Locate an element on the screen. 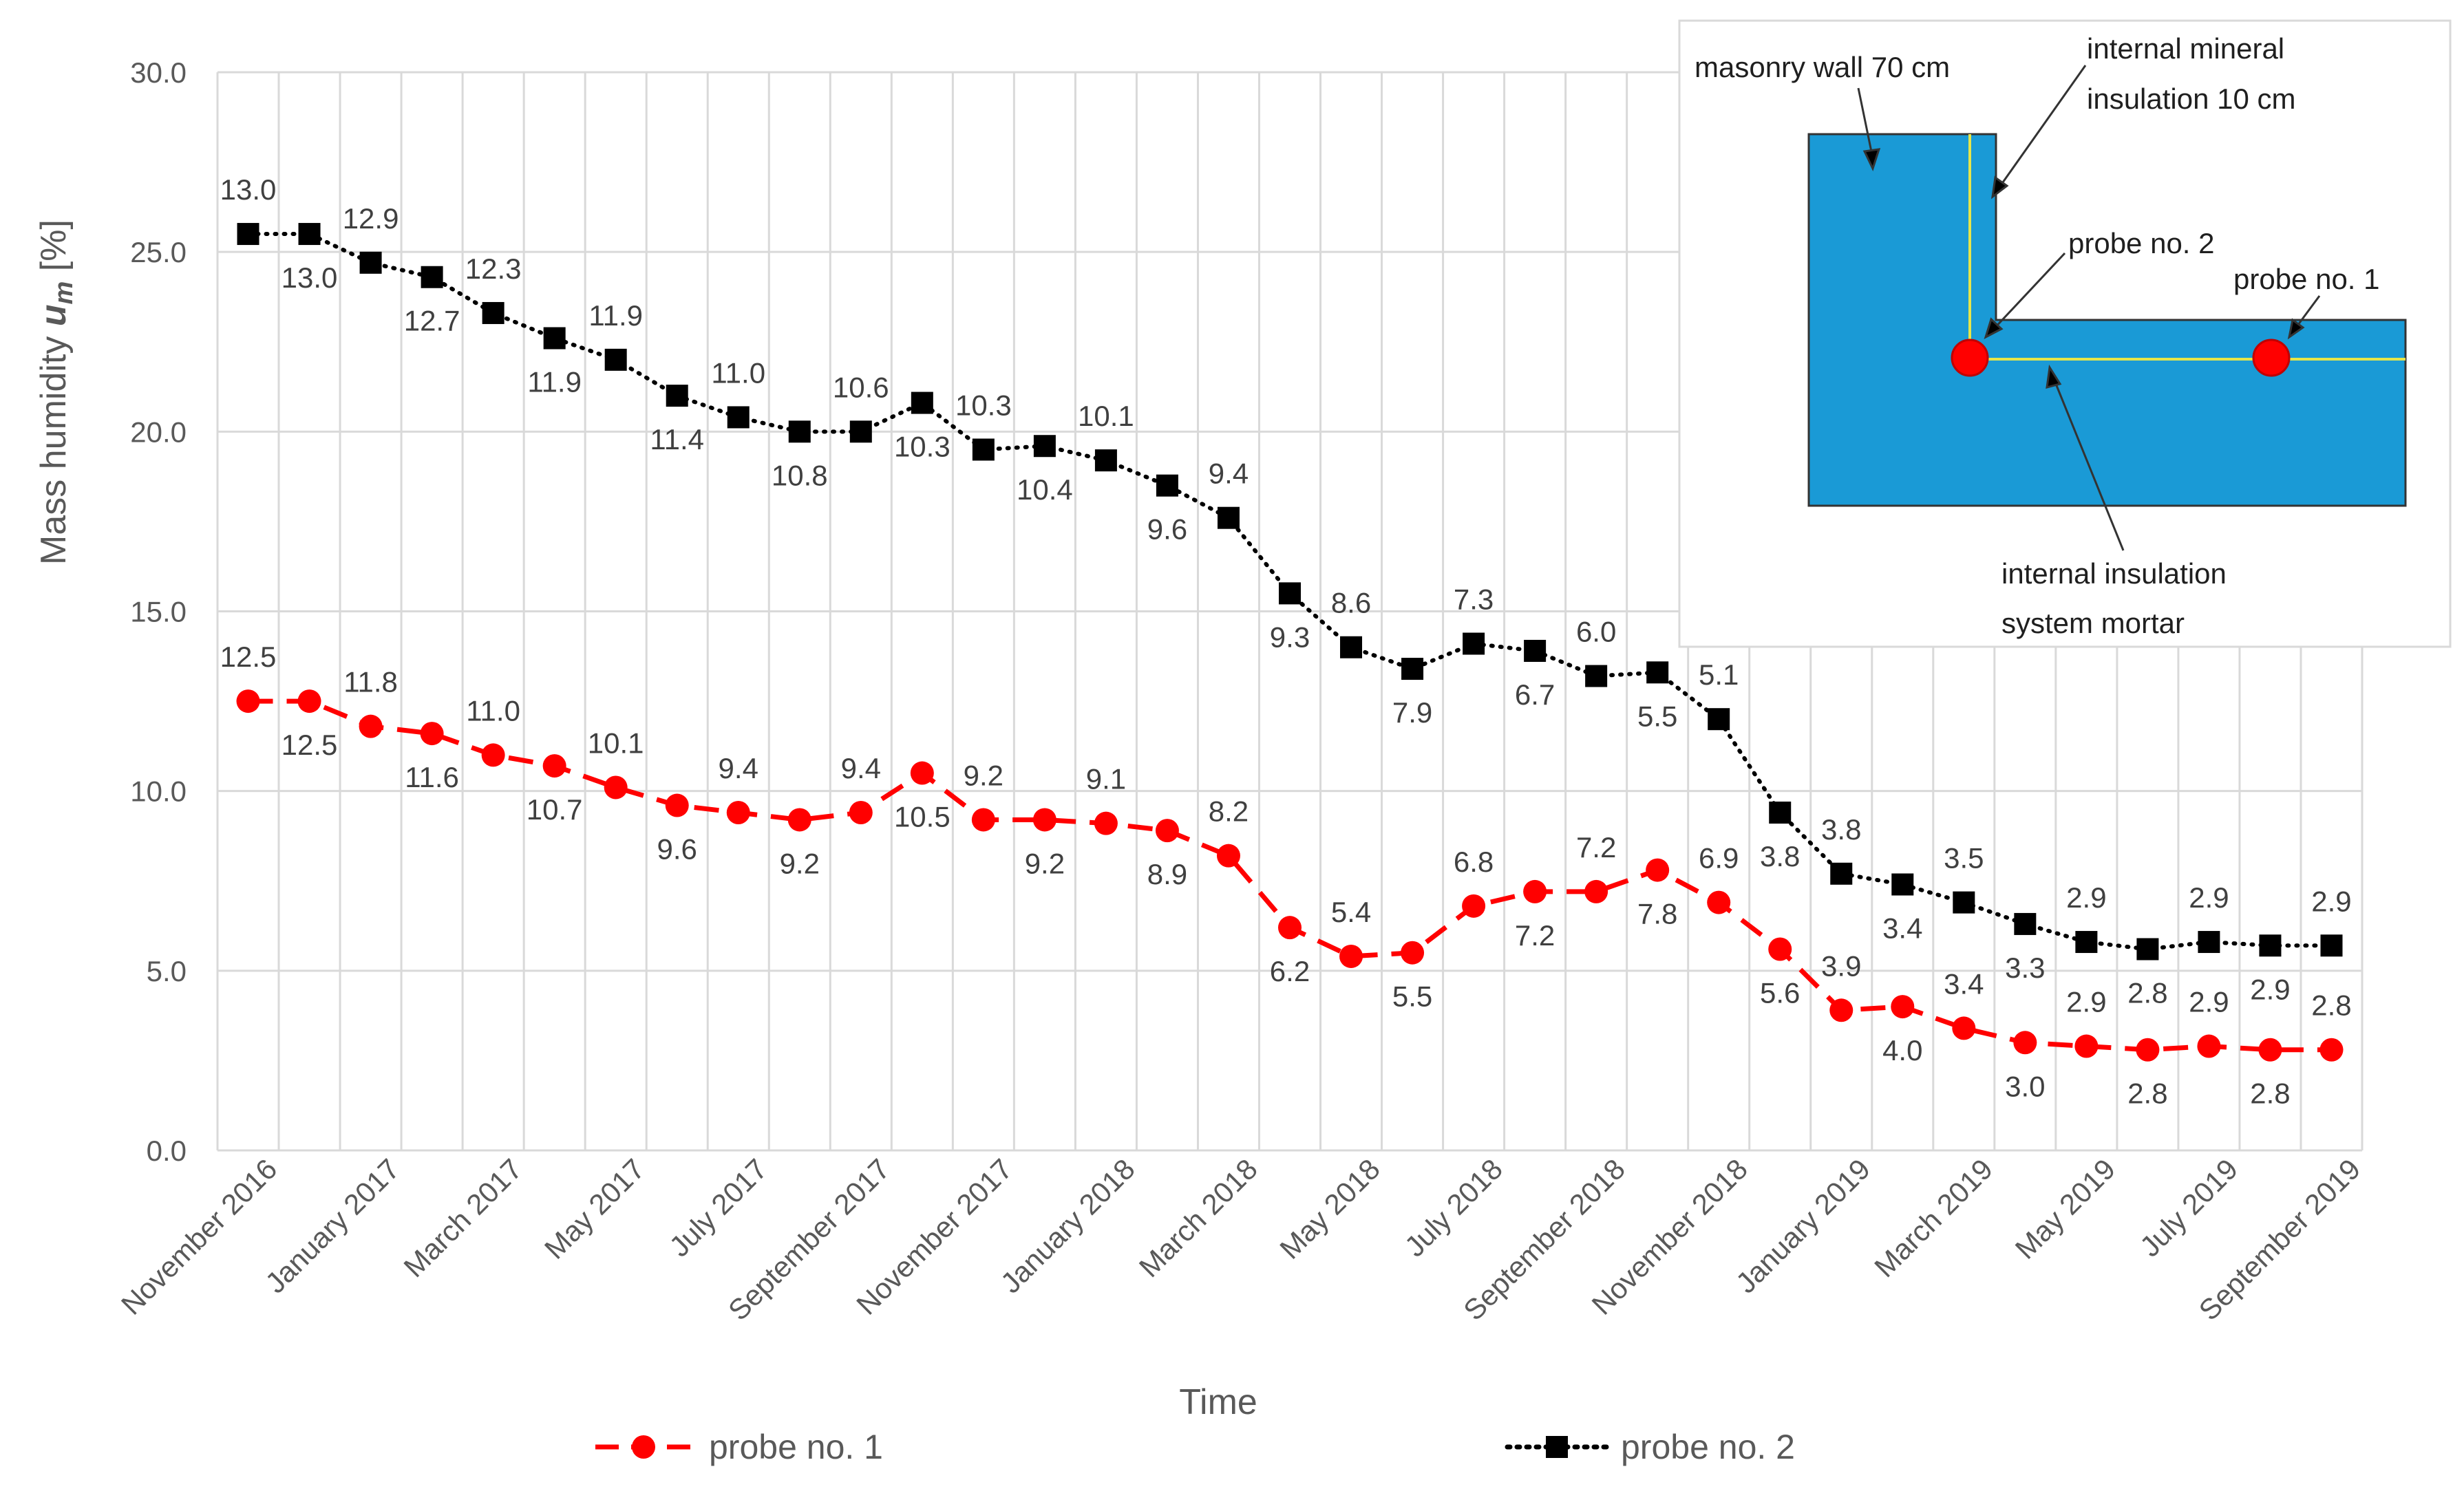 The width and height of the screenshot is (2464, 1491). y-tick-label: 25.0 is located at coordinates (158, 252).